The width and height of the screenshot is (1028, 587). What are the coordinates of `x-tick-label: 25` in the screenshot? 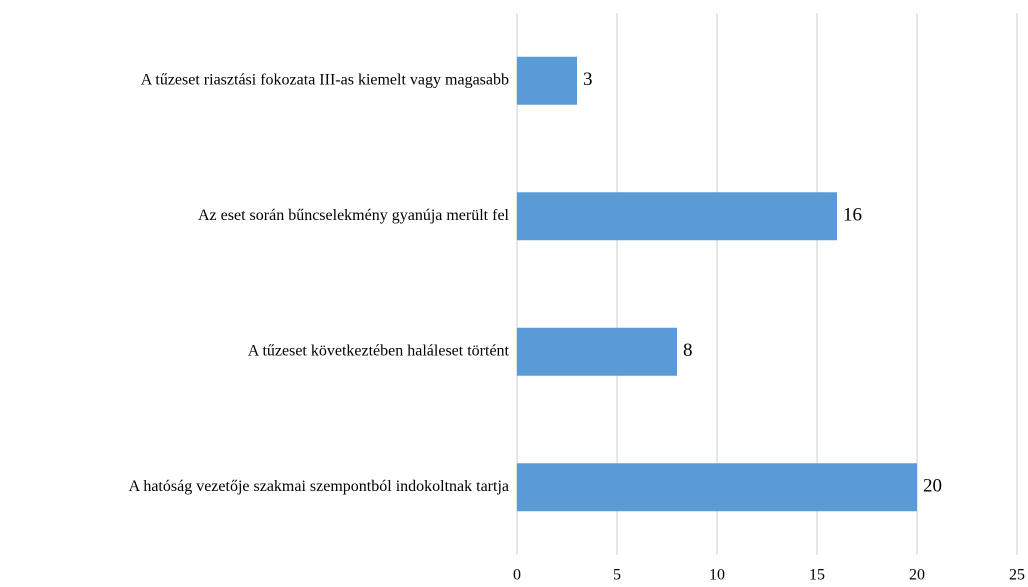 It's located at (1017, 575).